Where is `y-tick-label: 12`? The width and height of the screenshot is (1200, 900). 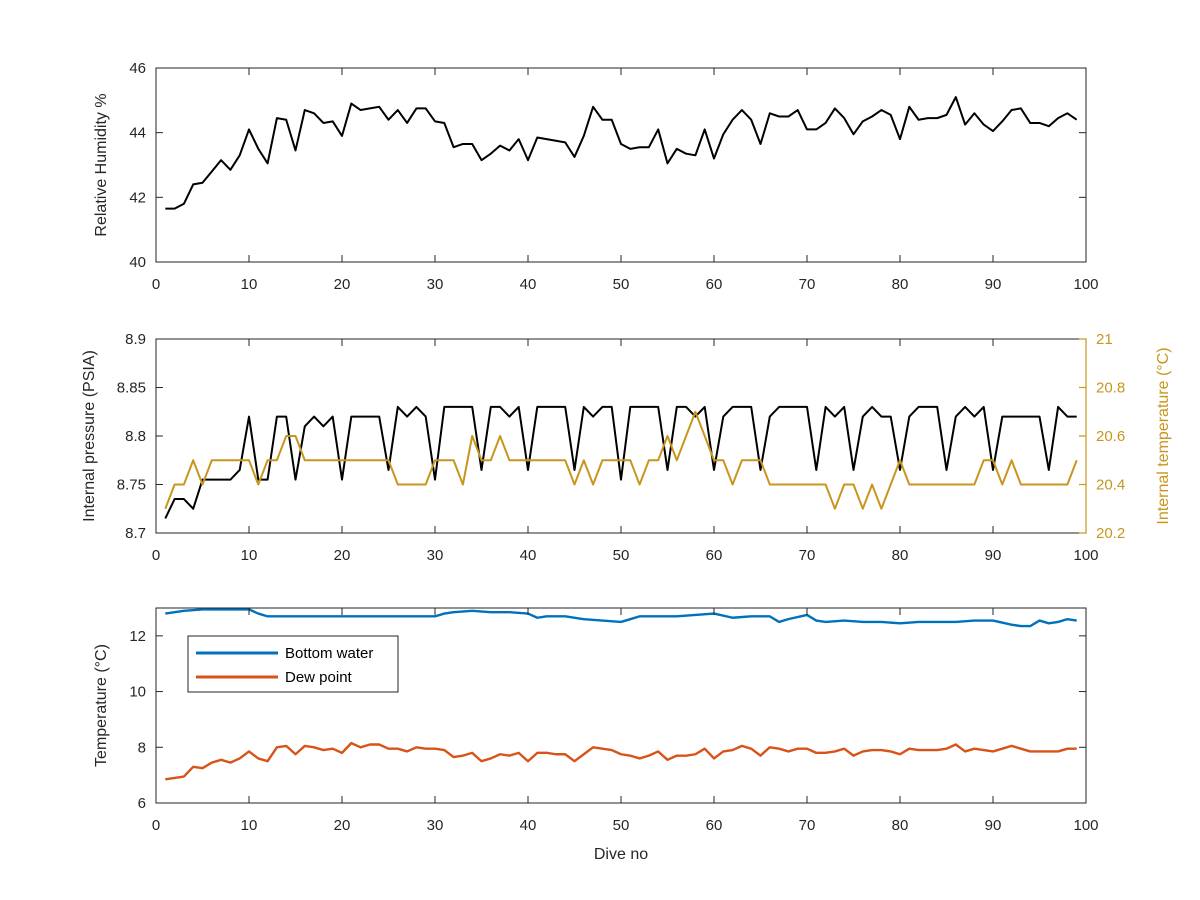
y-tick-label: 12 is located at coordinates (137, 636).